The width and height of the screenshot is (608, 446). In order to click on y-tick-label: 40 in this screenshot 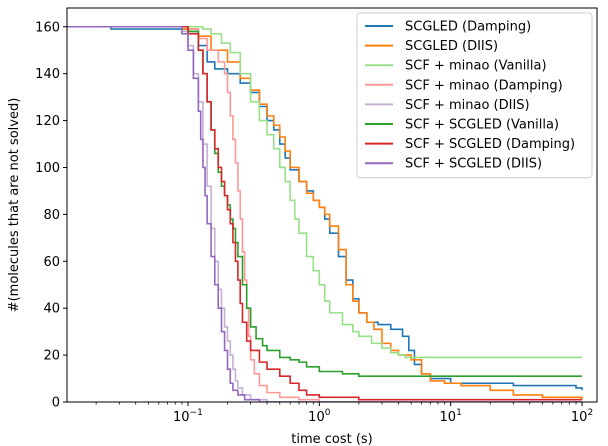, I will do `click(51, 309)`.